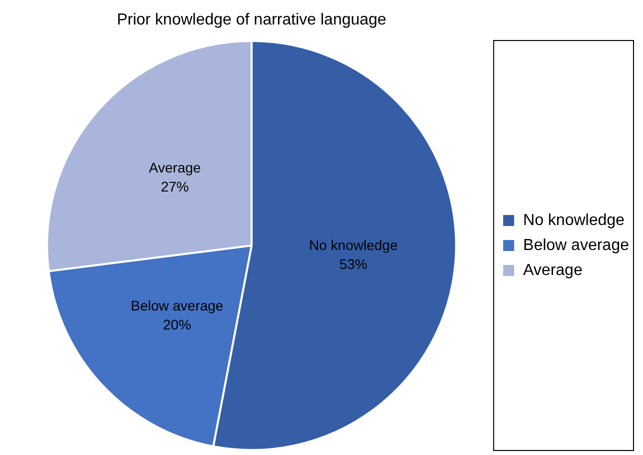 The image size is (643, 455). Describe the element at coordinates (177, 305) in the screenshot. I see `slice-label: Below average` at that location.